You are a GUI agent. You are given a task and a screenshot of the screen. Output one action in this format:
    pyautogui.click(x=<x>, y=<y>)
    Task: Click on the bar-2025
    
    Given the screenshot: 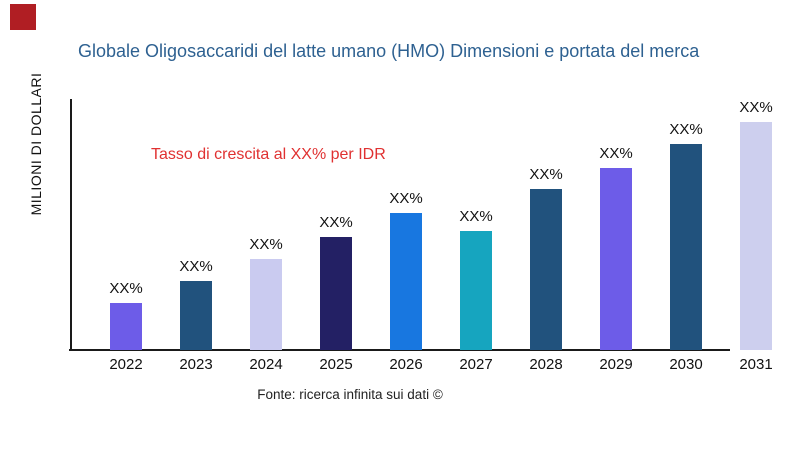 What is the action you would take?
    pyautogui.click(x=336, y=293)
    